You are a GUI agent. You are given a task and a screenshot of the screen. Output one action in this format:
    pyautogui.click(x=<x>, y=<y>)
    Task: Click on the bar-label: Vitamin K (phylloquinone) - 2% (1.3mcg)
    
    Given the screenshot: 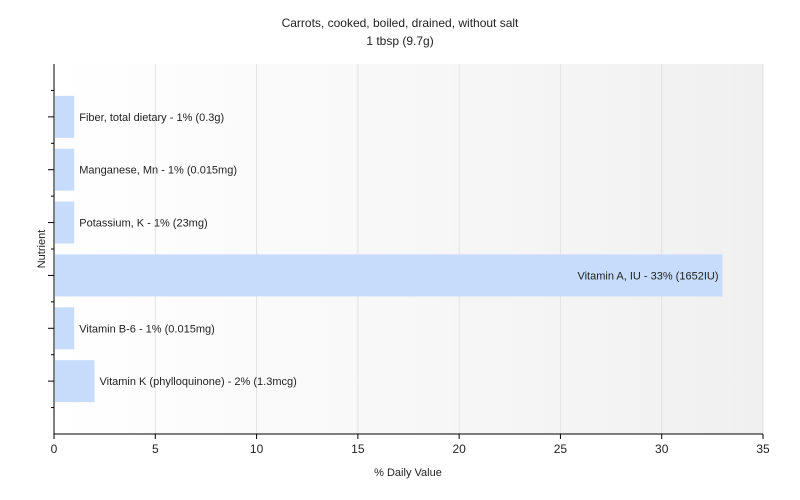 What is the action you would take?
    pyautogui.click(x=198, y=382)
    